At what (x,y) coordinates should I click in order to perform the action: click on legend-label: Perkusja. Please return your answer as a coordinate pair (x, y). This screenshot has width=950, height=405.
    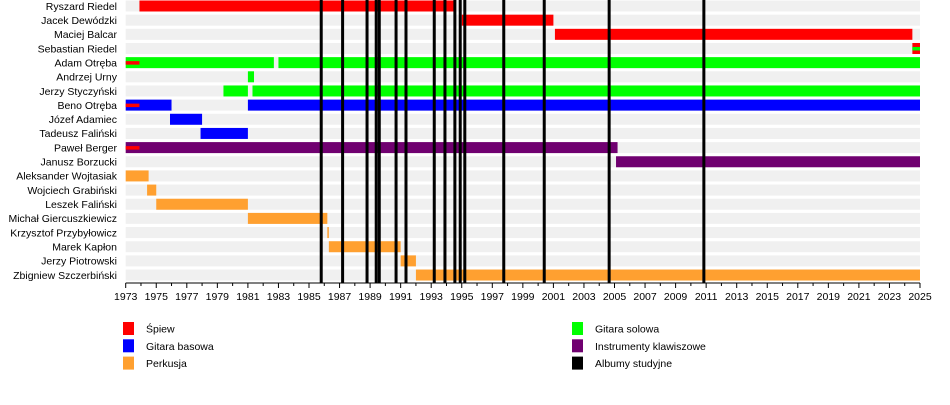
    Looking at the image, I should click on (166, 364).